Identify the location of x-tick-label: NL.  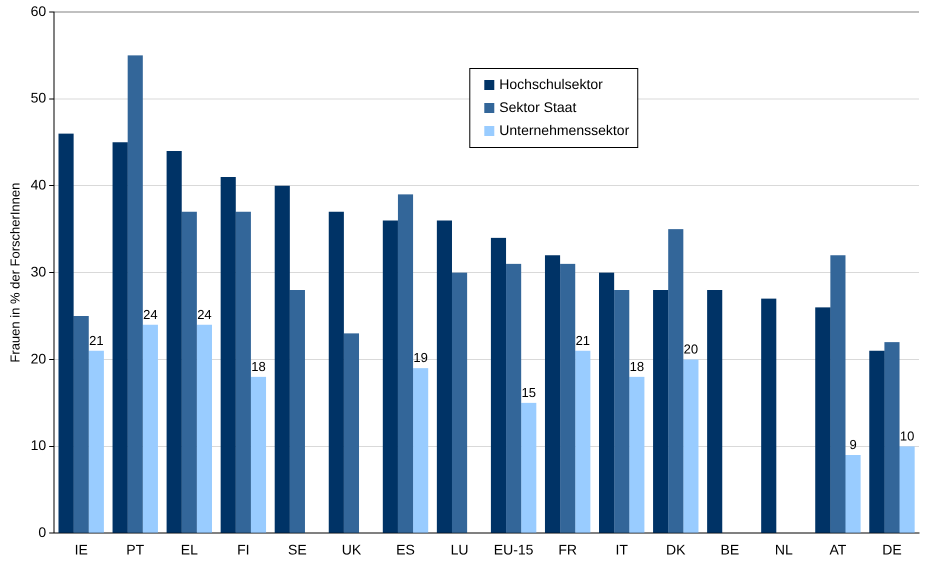
(784, 549).